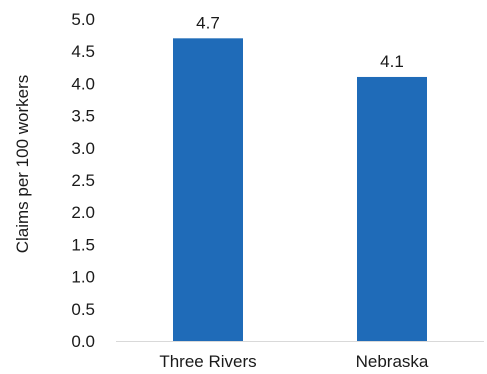  I want to click on y-tick-label: 3.5, so click(83, 116).